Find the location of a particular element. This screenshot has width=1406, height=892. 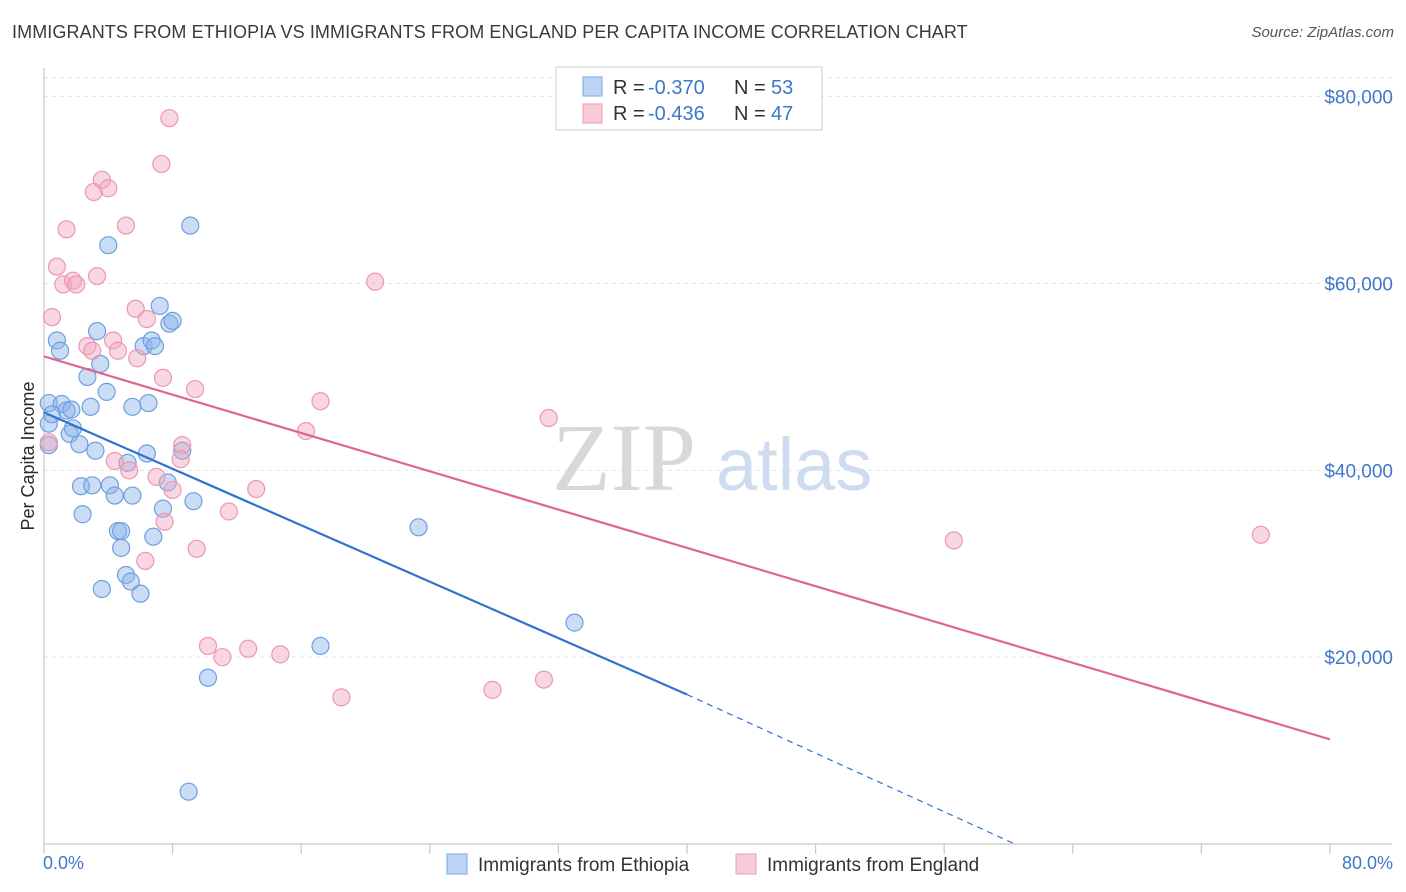

source-credit: Source: ZipAtlas.com is located at coordinates (1322, 32).